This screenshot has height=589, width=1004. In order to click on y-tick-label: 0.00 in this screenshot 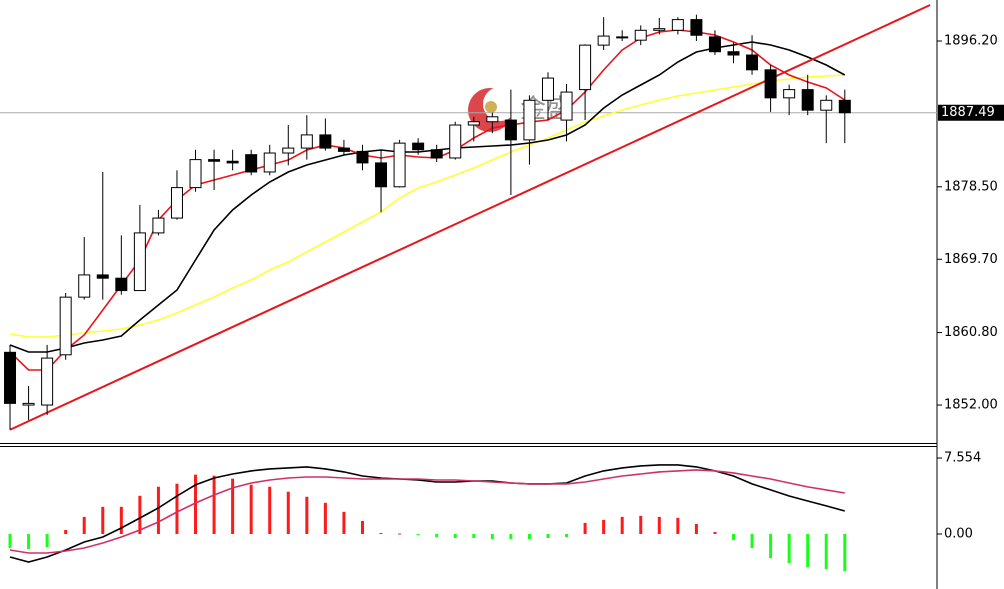, I will do `click(958, 533)`.